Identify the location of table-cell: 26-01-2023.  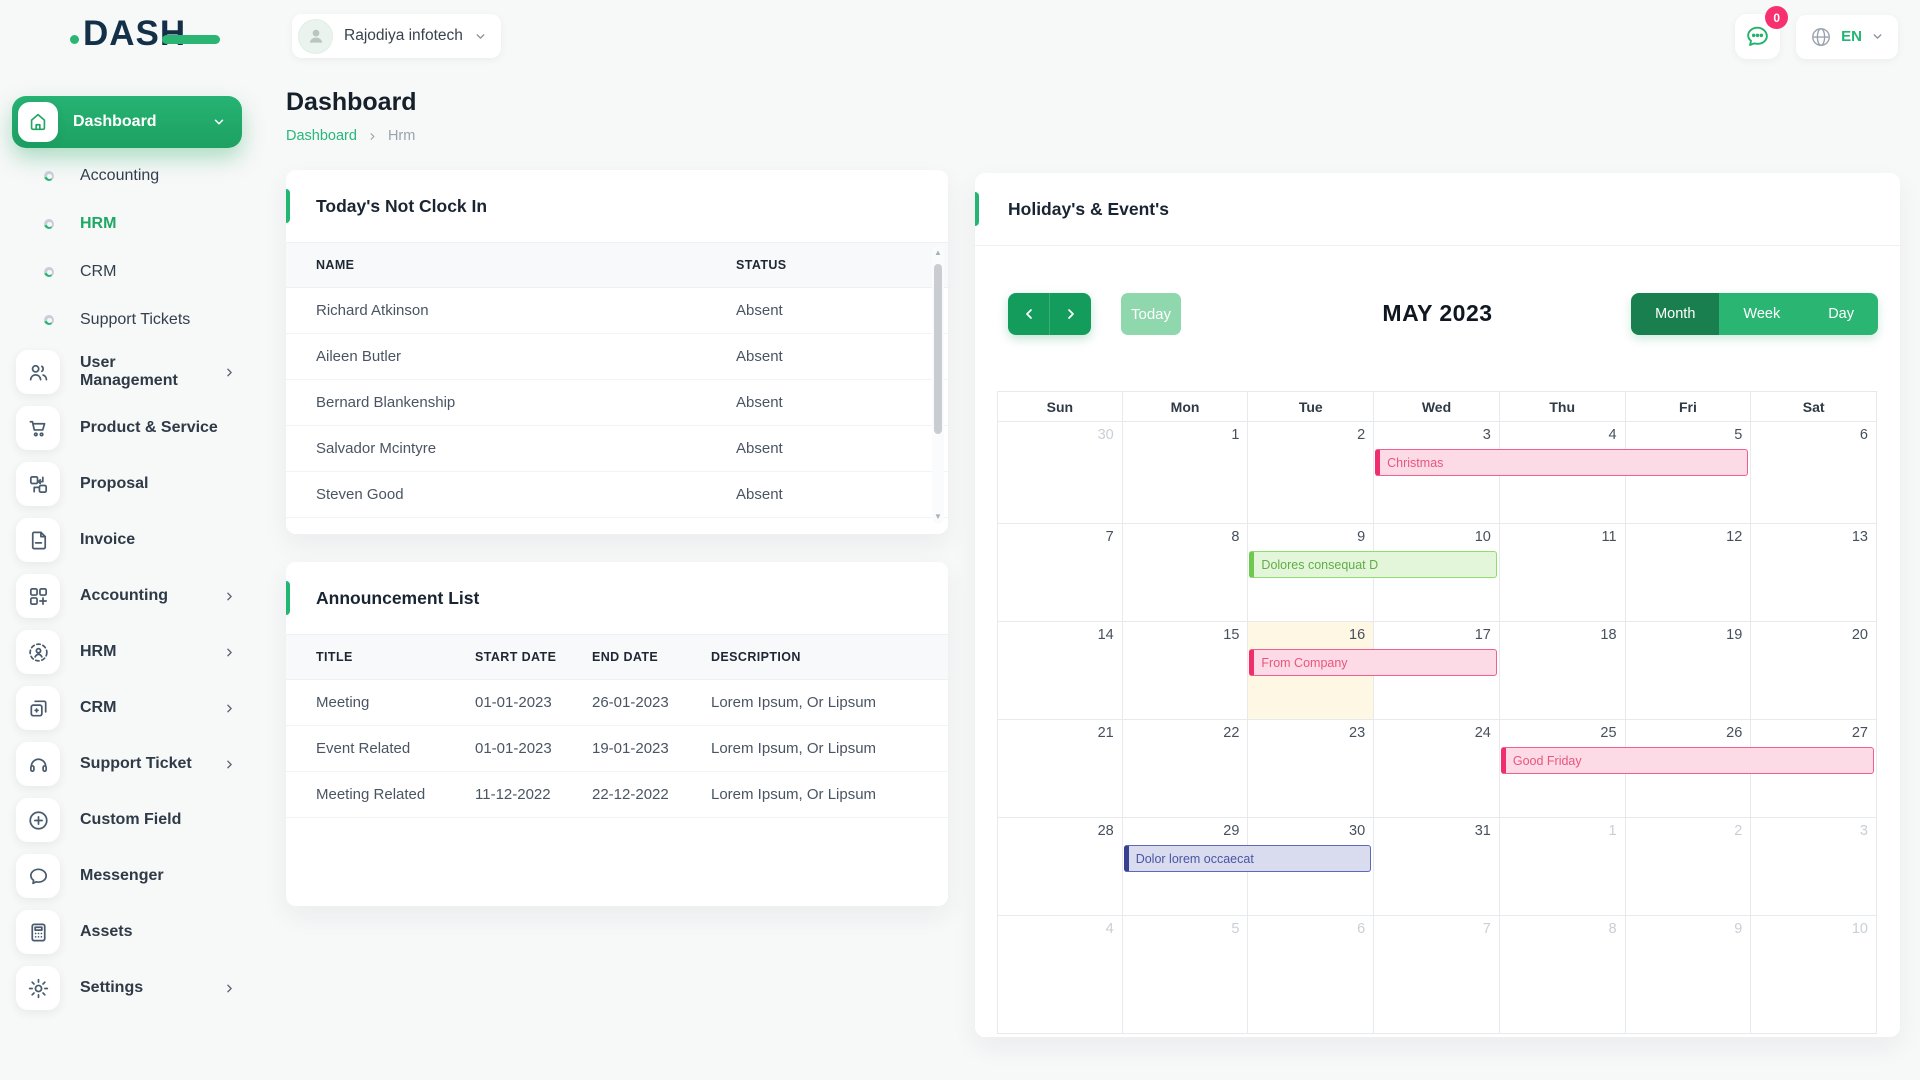
(630, 702).